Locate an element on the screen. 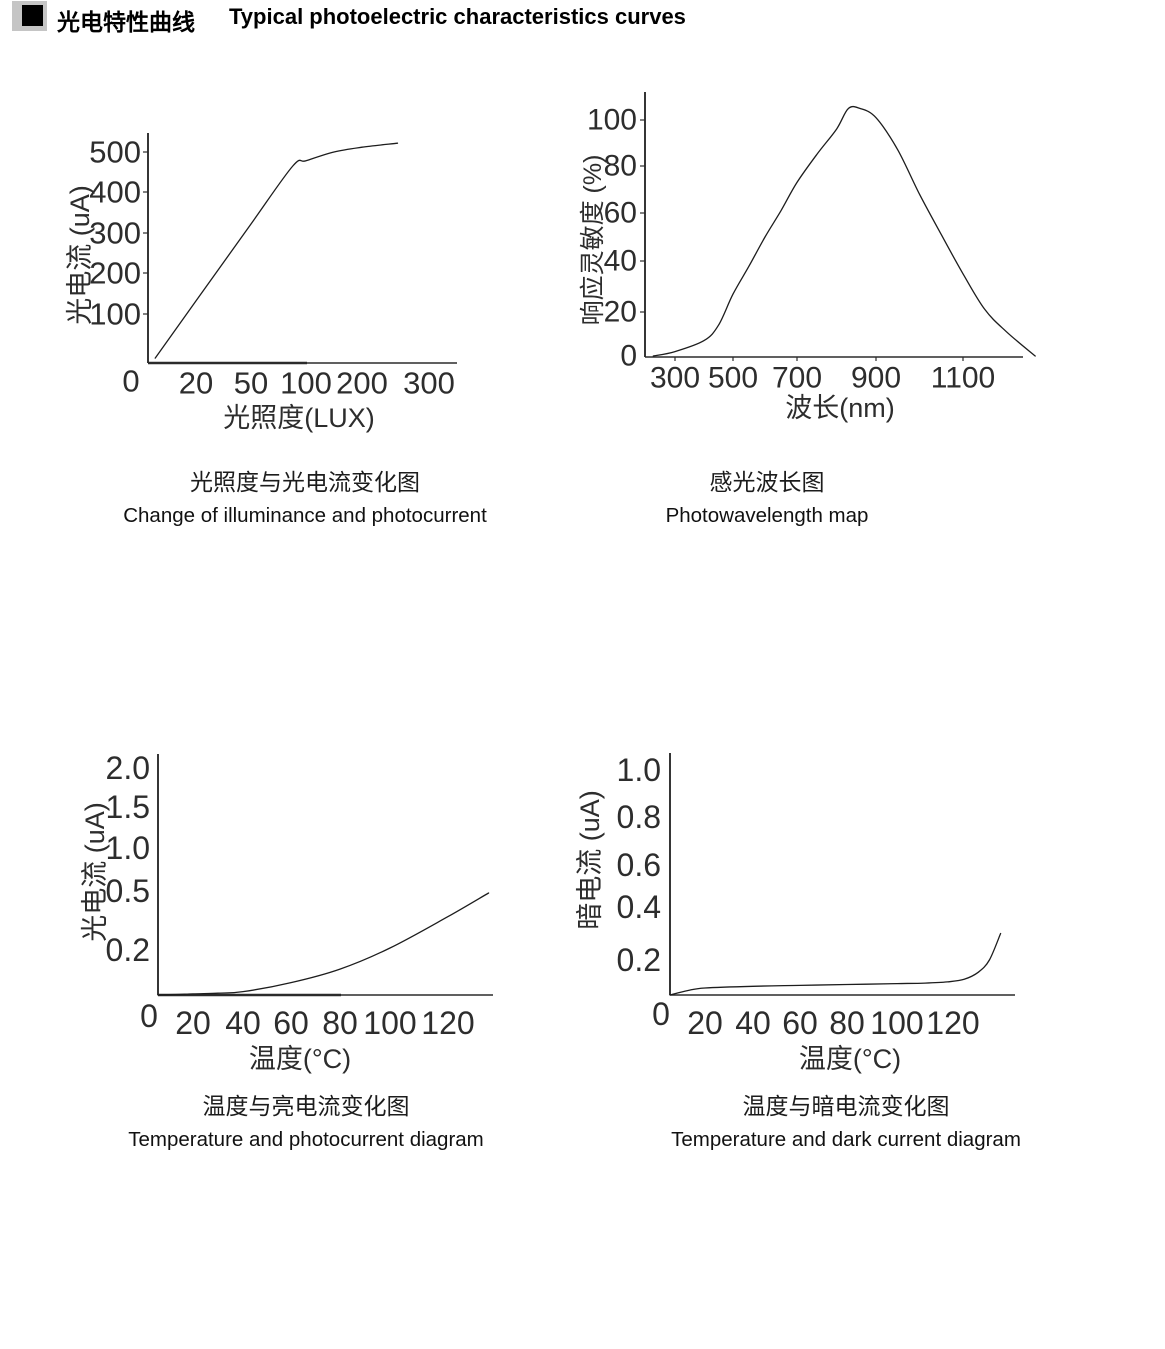 The height and width of the screenshot is (1349, 1165). y-tick-label: 200 is located at coordinates (115, 273).